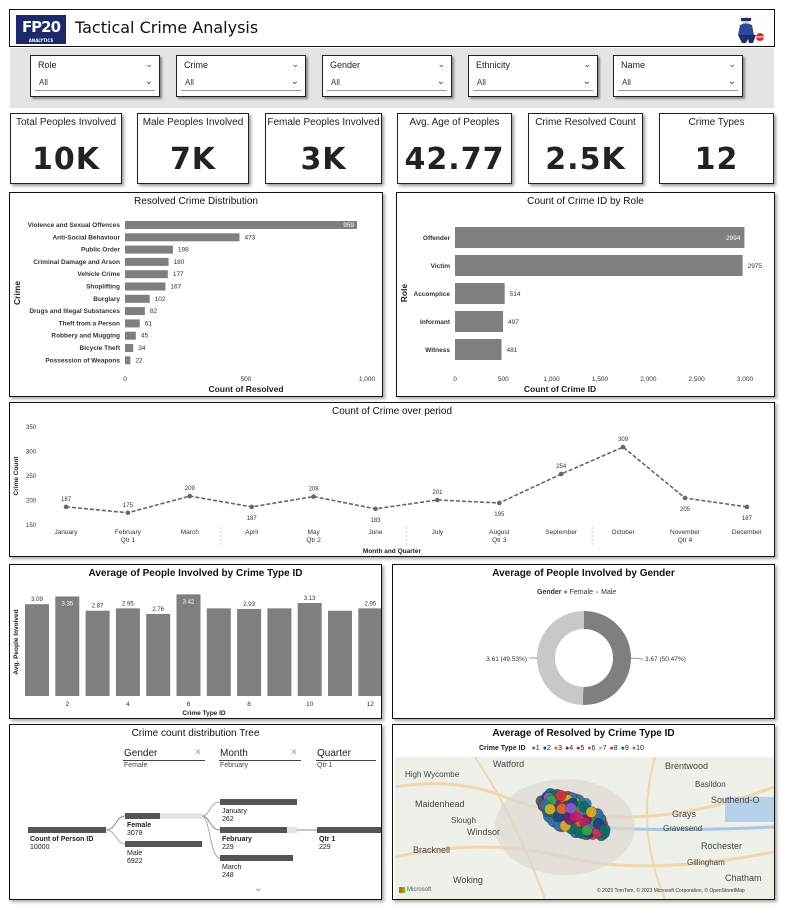 The image size is (785, 911). Describe the element at coordinates (313, 532) in the screenshot. I see `x-tick-label: May` at that location.